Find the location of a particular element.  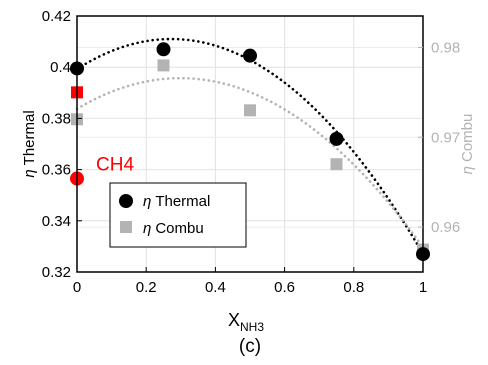

legend: η Thermal η Combu is located at coordinates (178, 215).